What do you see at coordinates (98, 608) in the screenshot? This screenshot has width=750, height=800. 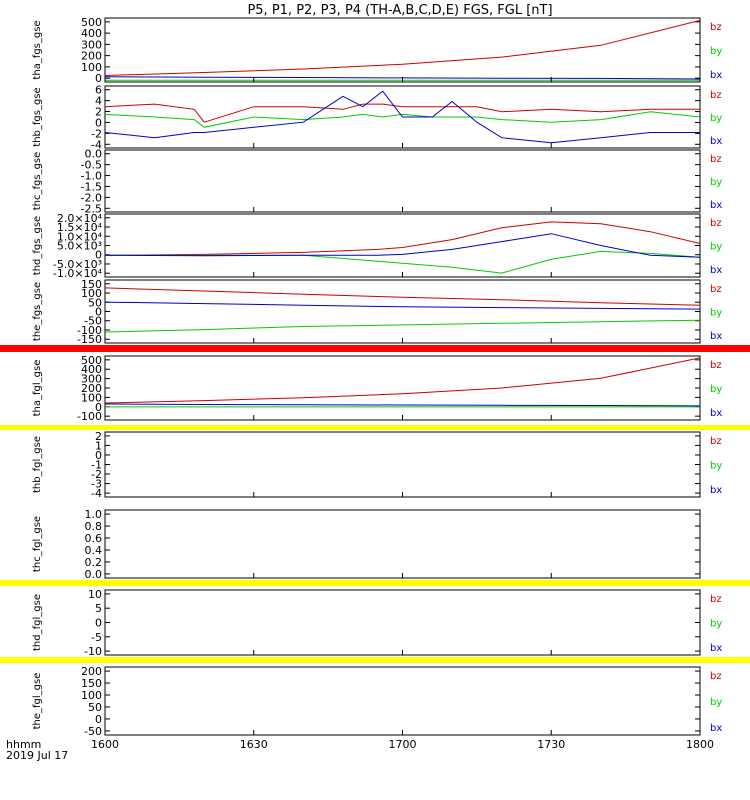 I see `y-tick-label: 5` at bounding box center [98, 608].